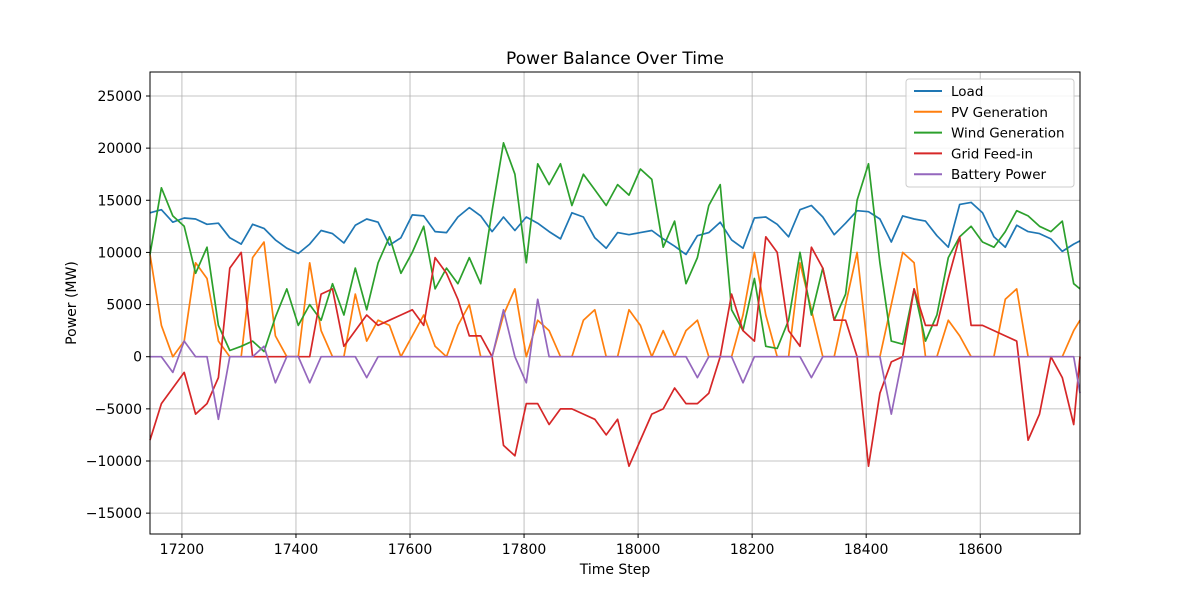 Image resolution: width=1200 pixels, height=604 pixels. What do you see at coordinates (615, 570) in the screenshot?
I see `x-axis-label: Time Step` at bounding box center [615, 570].